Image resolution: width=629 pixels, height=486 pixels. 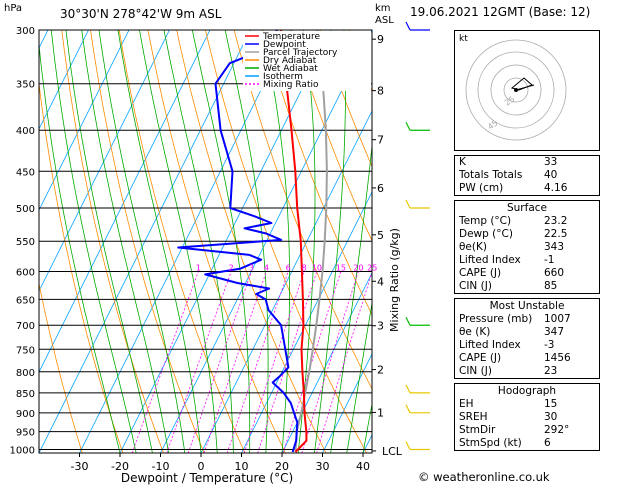 I want to click on hodograph-param-label: SREH, so click(x=473, y=417).